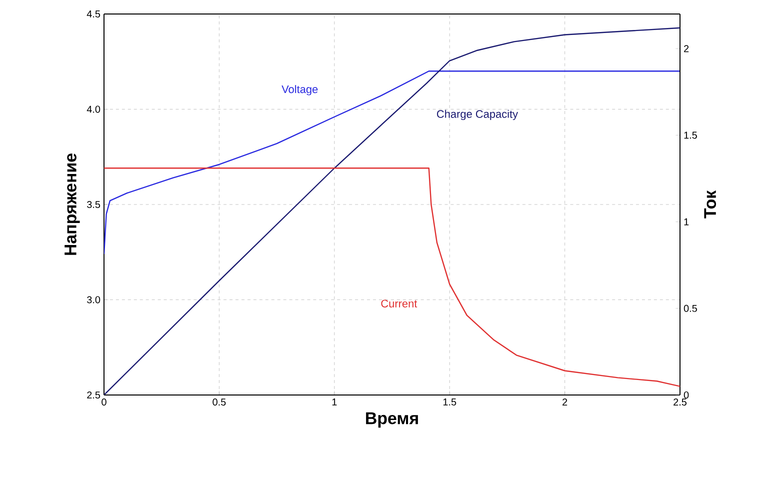 This screenshot has height=480, width=764. Describe the element at coordinates (72, 204) in the screenshot. I see `y-axis-title: Напряжение` at that location.